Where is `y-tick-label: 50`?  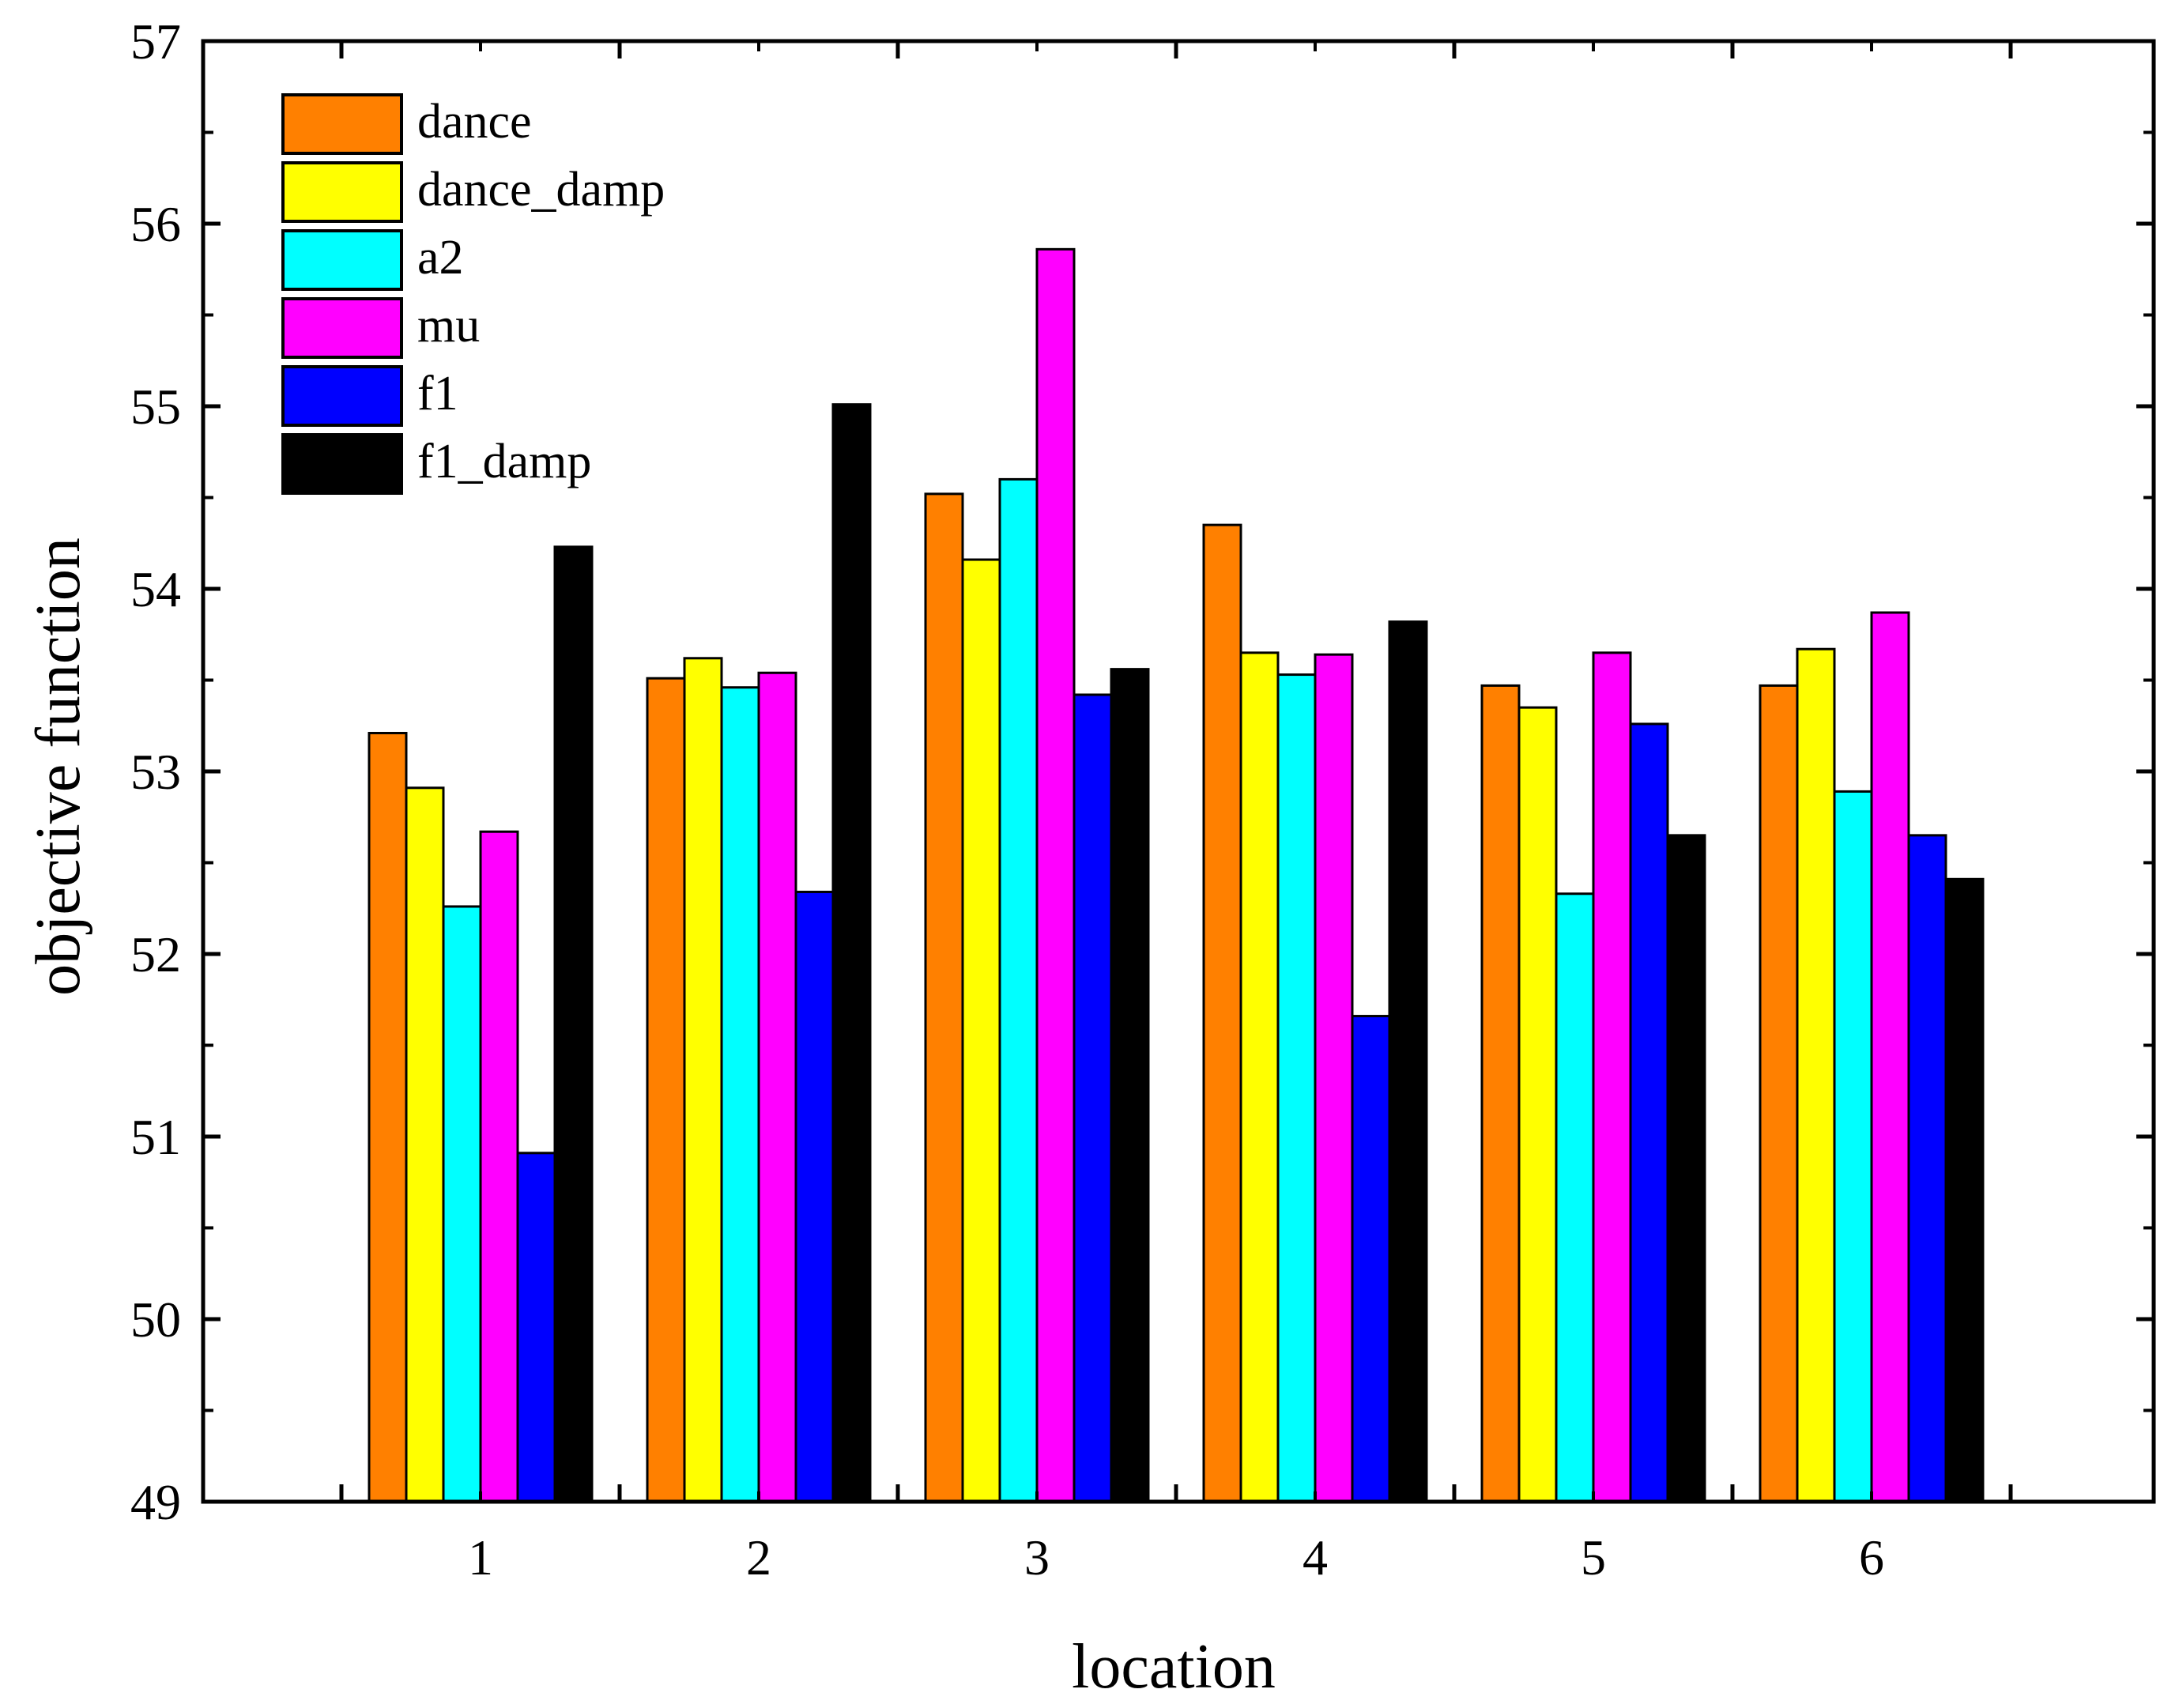 y-tick-label: 50 is located at coordinates (155, 1319).